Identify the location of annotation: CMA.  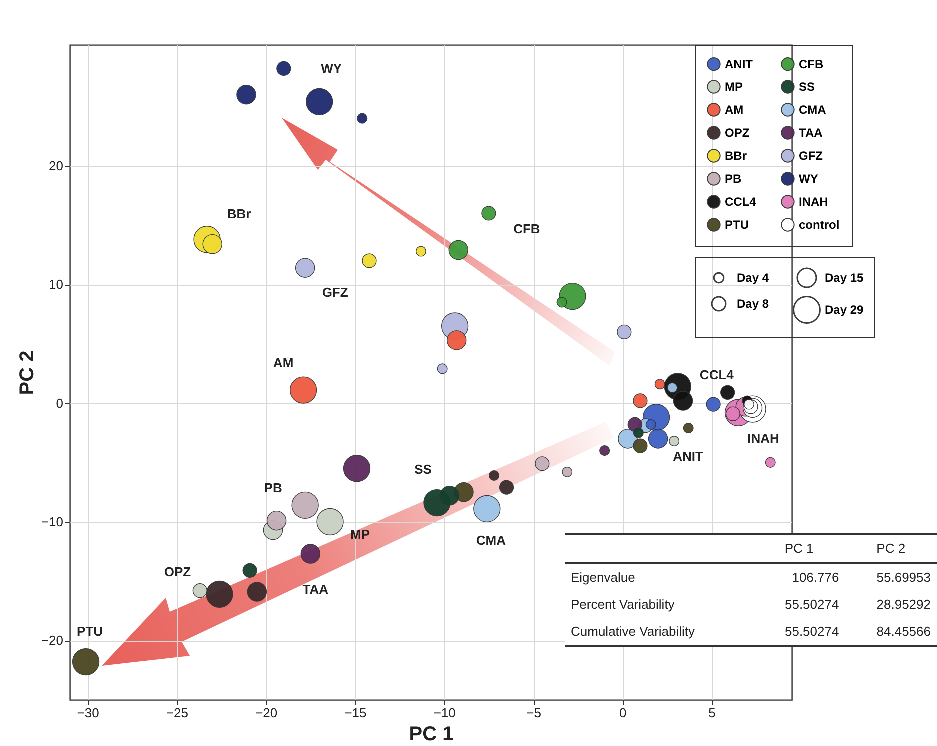
(491, 540).